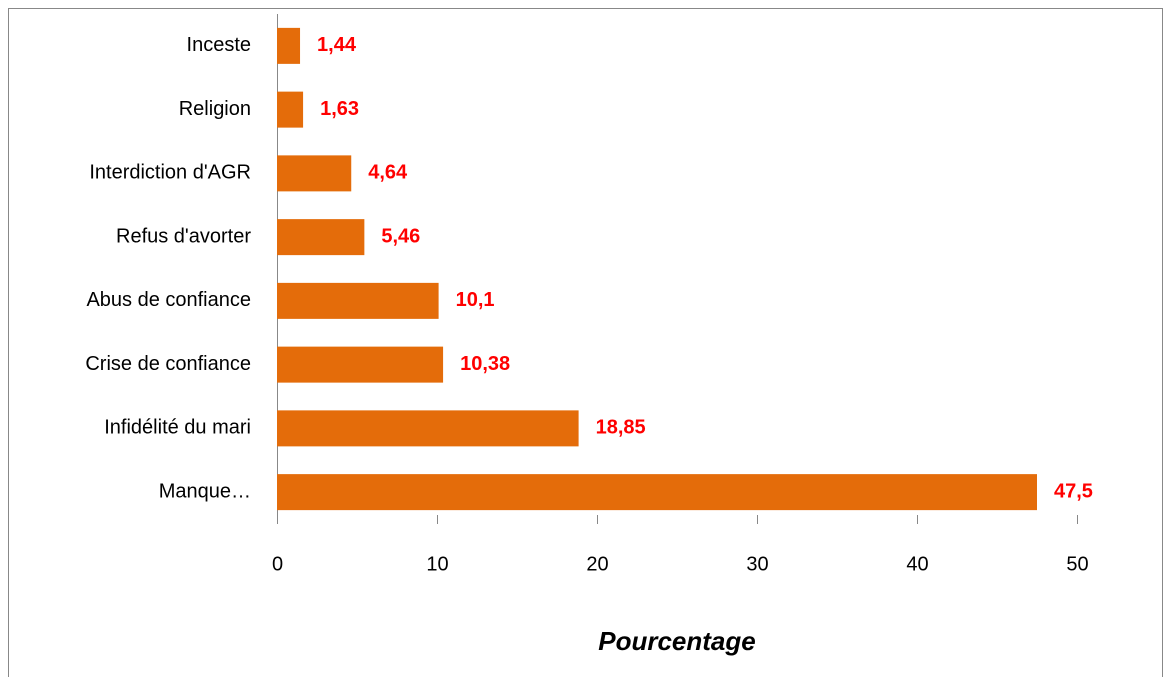 The width and height of the screenshot is (1171, 677). I want to click on y-tick-label: Abus de confiance, so click(168, 300).